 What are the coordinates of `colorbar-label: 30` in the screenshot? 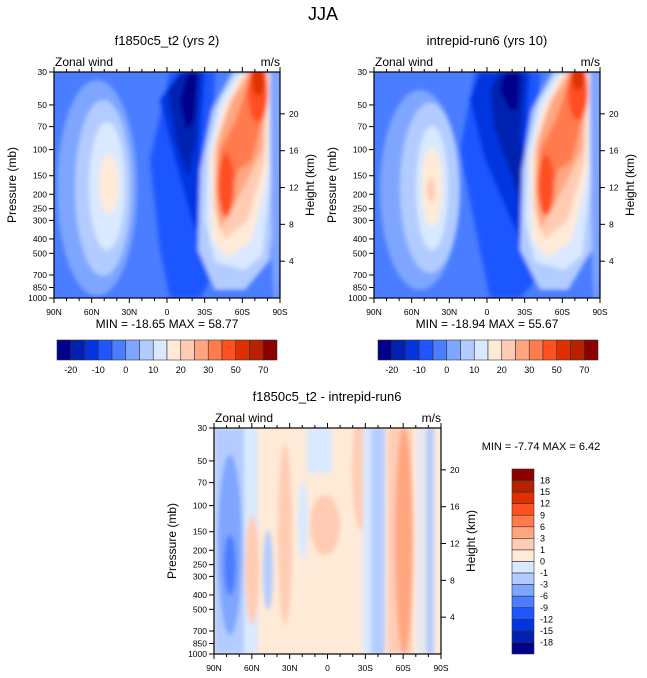 It's located at (208, 370).